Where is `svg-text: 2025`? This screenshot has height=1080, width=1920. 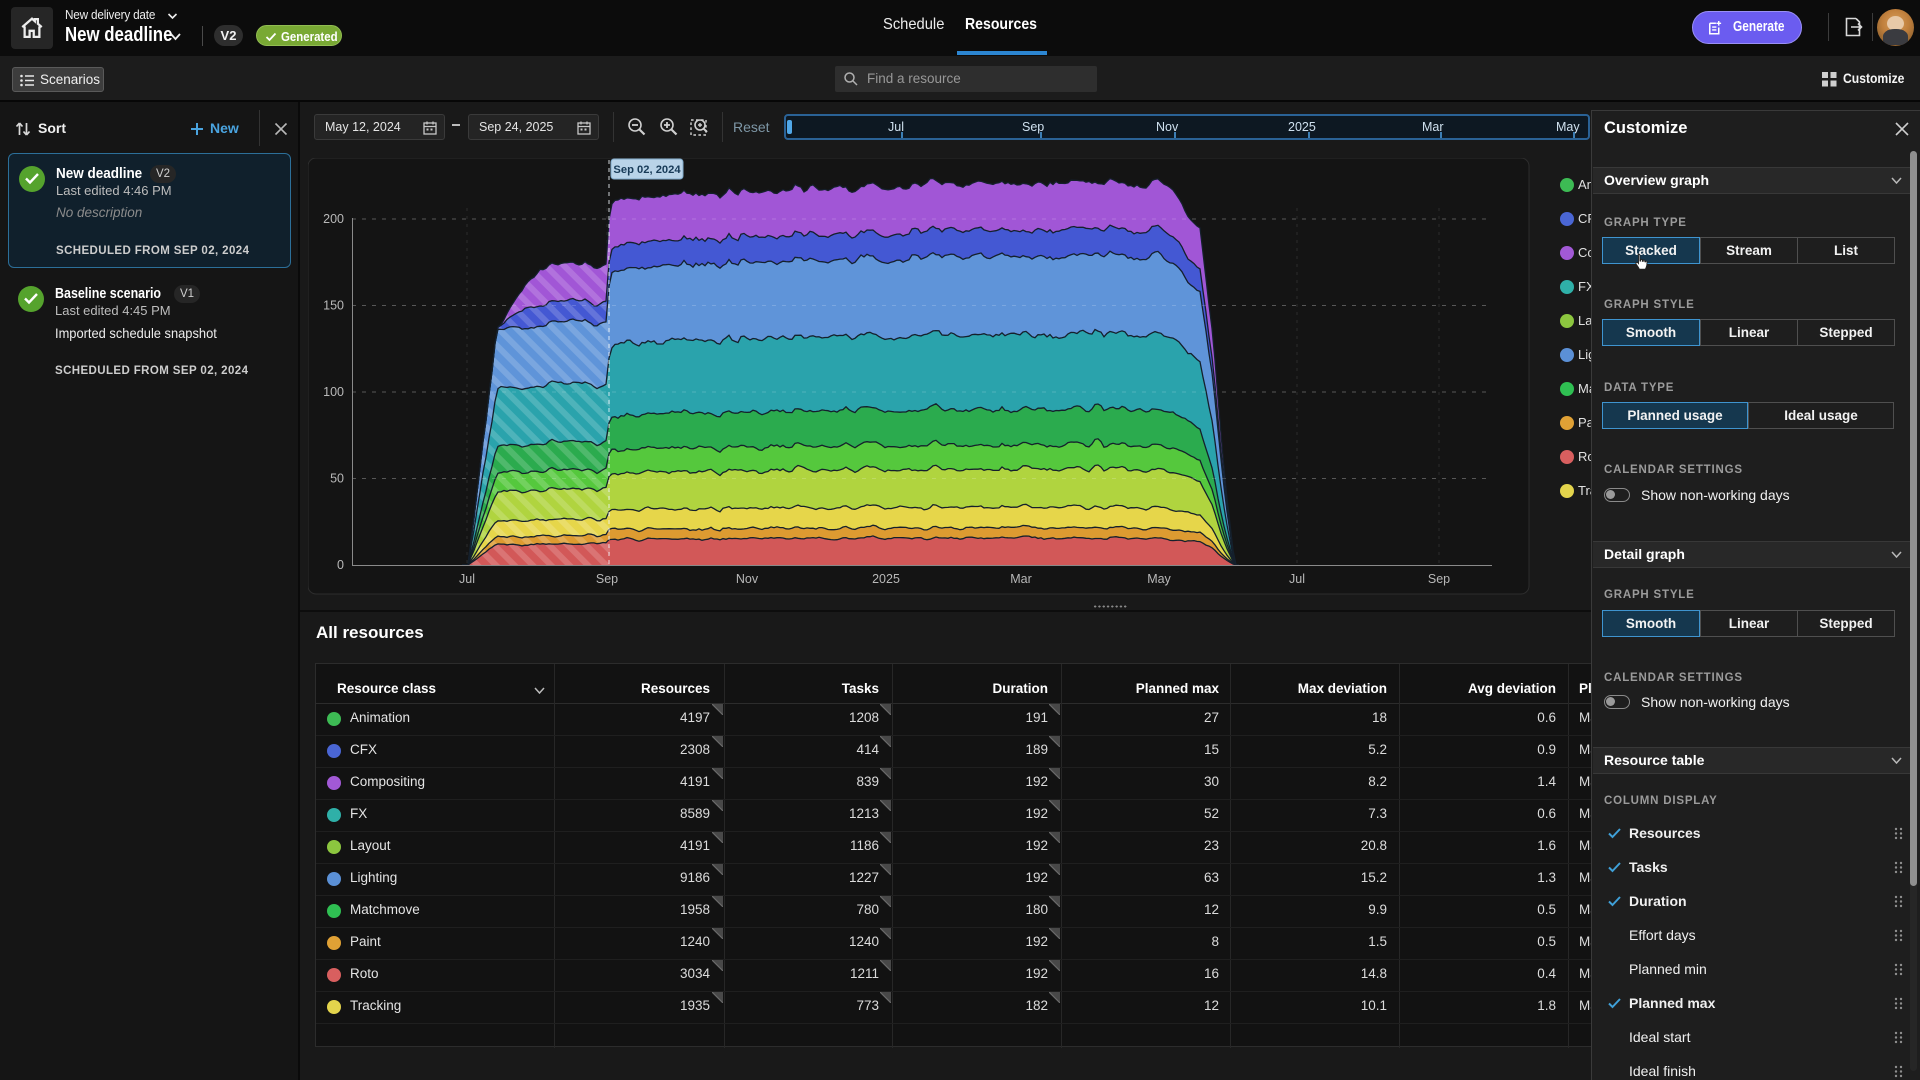
svg-text: 2025 is located at coordinates (886, 579).